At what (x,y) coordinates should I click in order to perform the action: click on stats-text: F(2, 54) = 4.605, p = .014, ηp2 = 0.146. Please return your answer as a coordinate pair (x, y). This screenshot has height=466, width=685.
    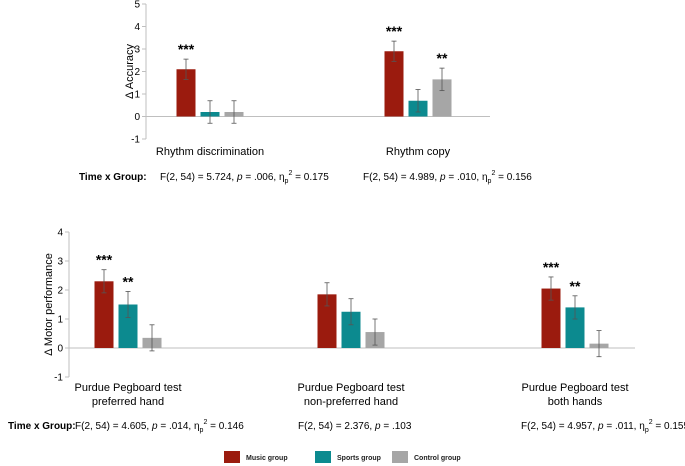
    Looking at the image, I should click on (159, 426).